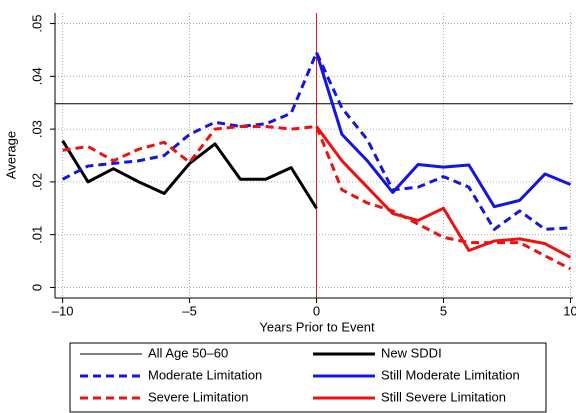 The width and height of the screenshot is (576, 413). What do you see at coordinates (36, 235) in the screenshot?
I see `y-tick-label: .01` at bounding box center [36, 235].